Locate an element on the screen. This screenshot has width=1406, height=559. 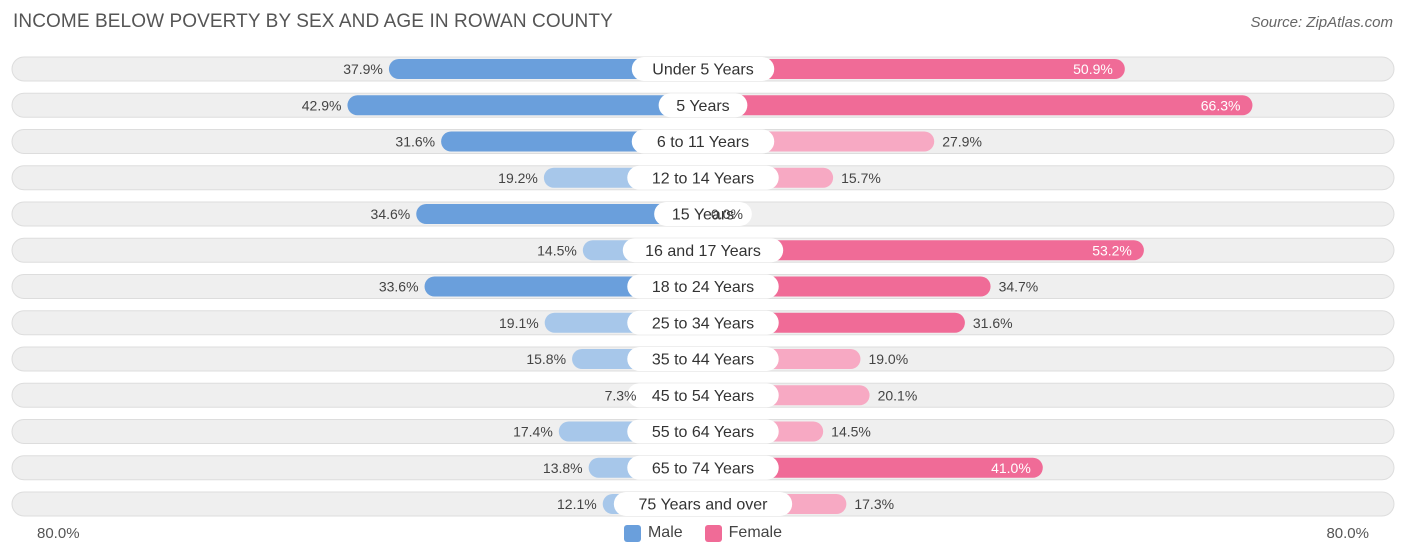
male-value-label-15-years: 34.6% is located at coordinates (391, 214).